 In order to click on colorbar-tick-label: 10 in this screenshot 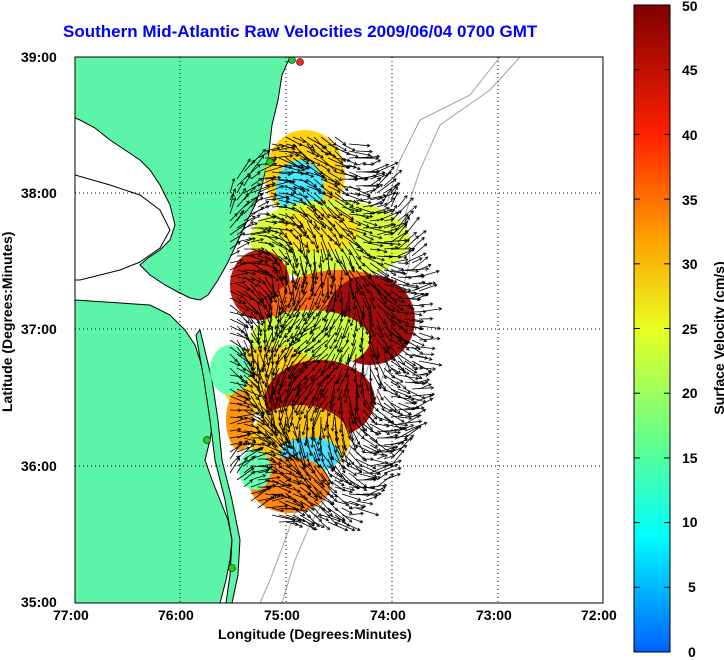, I will do `click(690, 522)`.